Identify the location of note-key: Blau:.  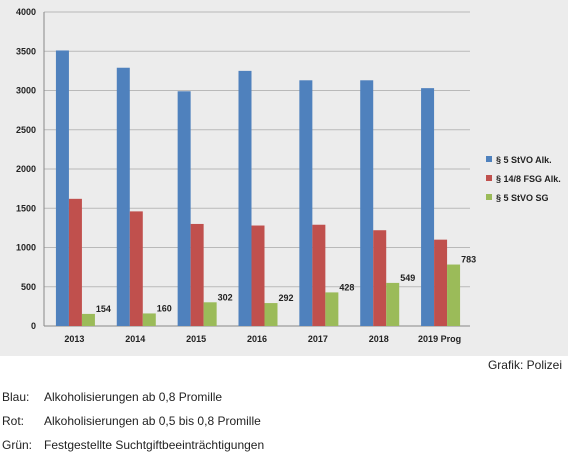
(16, 397).